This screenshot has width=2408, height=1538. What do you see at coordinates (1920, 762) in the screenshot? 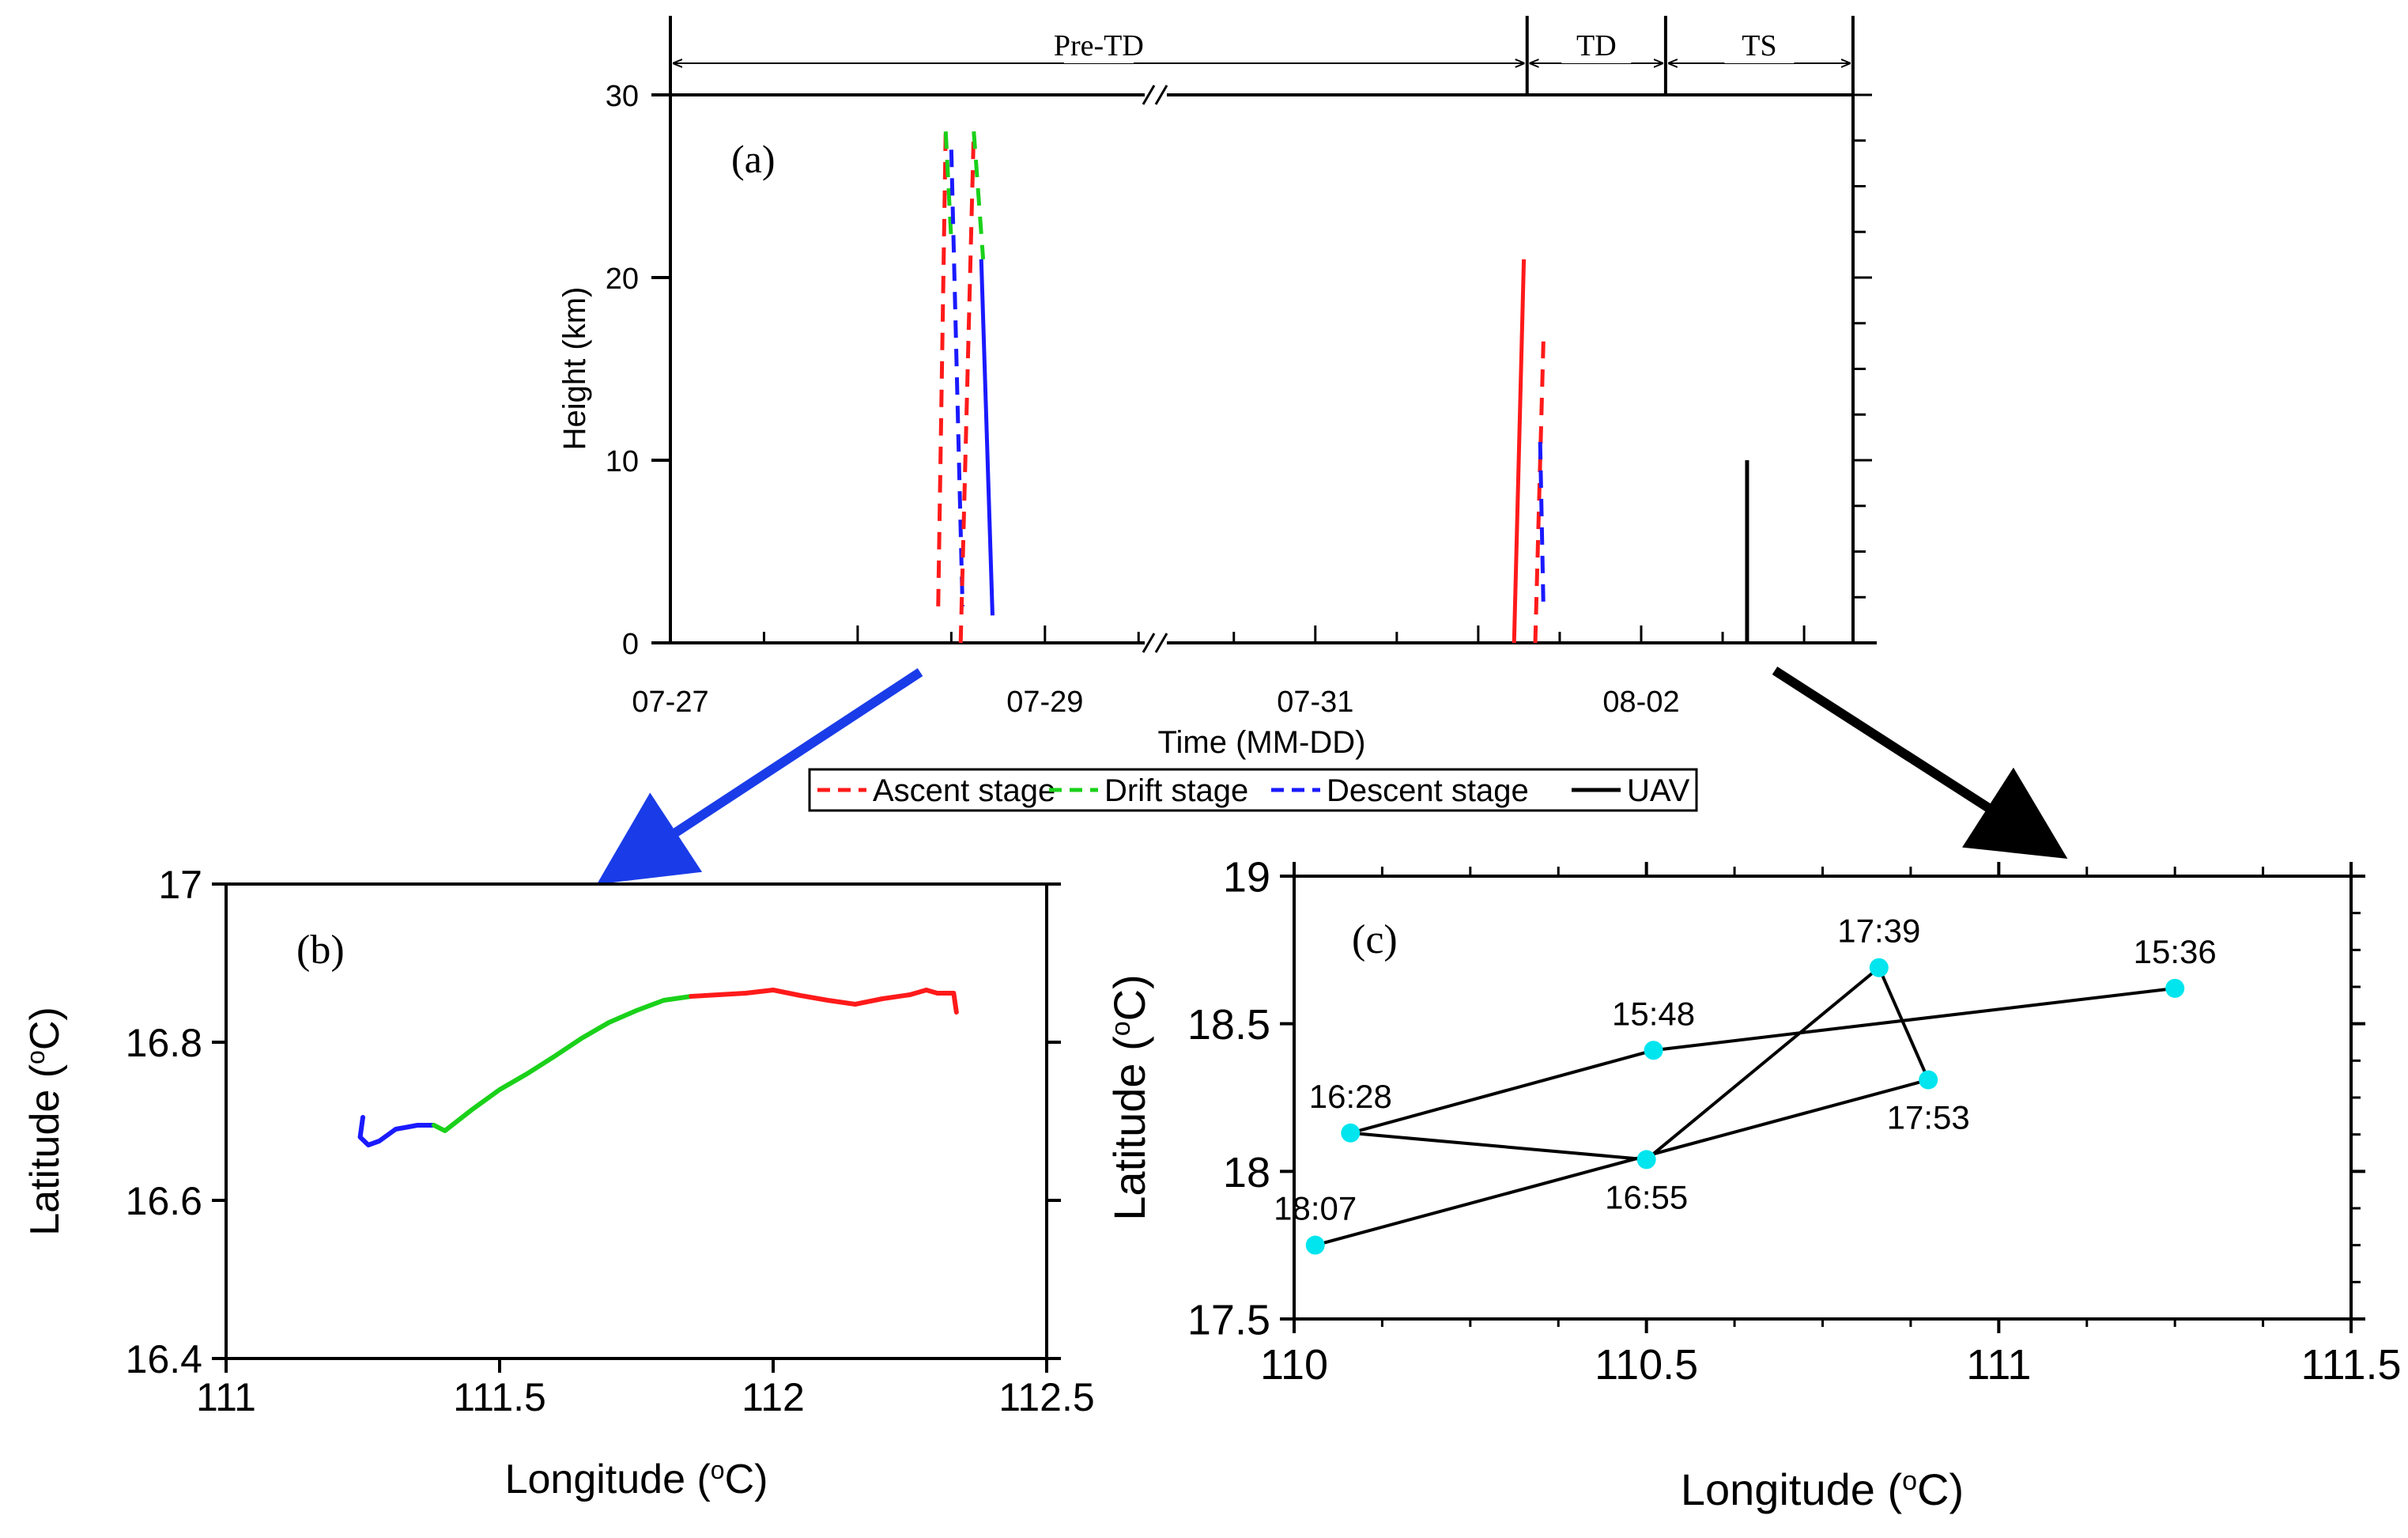
I see `black-arrow` at bounding box center [1920, 762].